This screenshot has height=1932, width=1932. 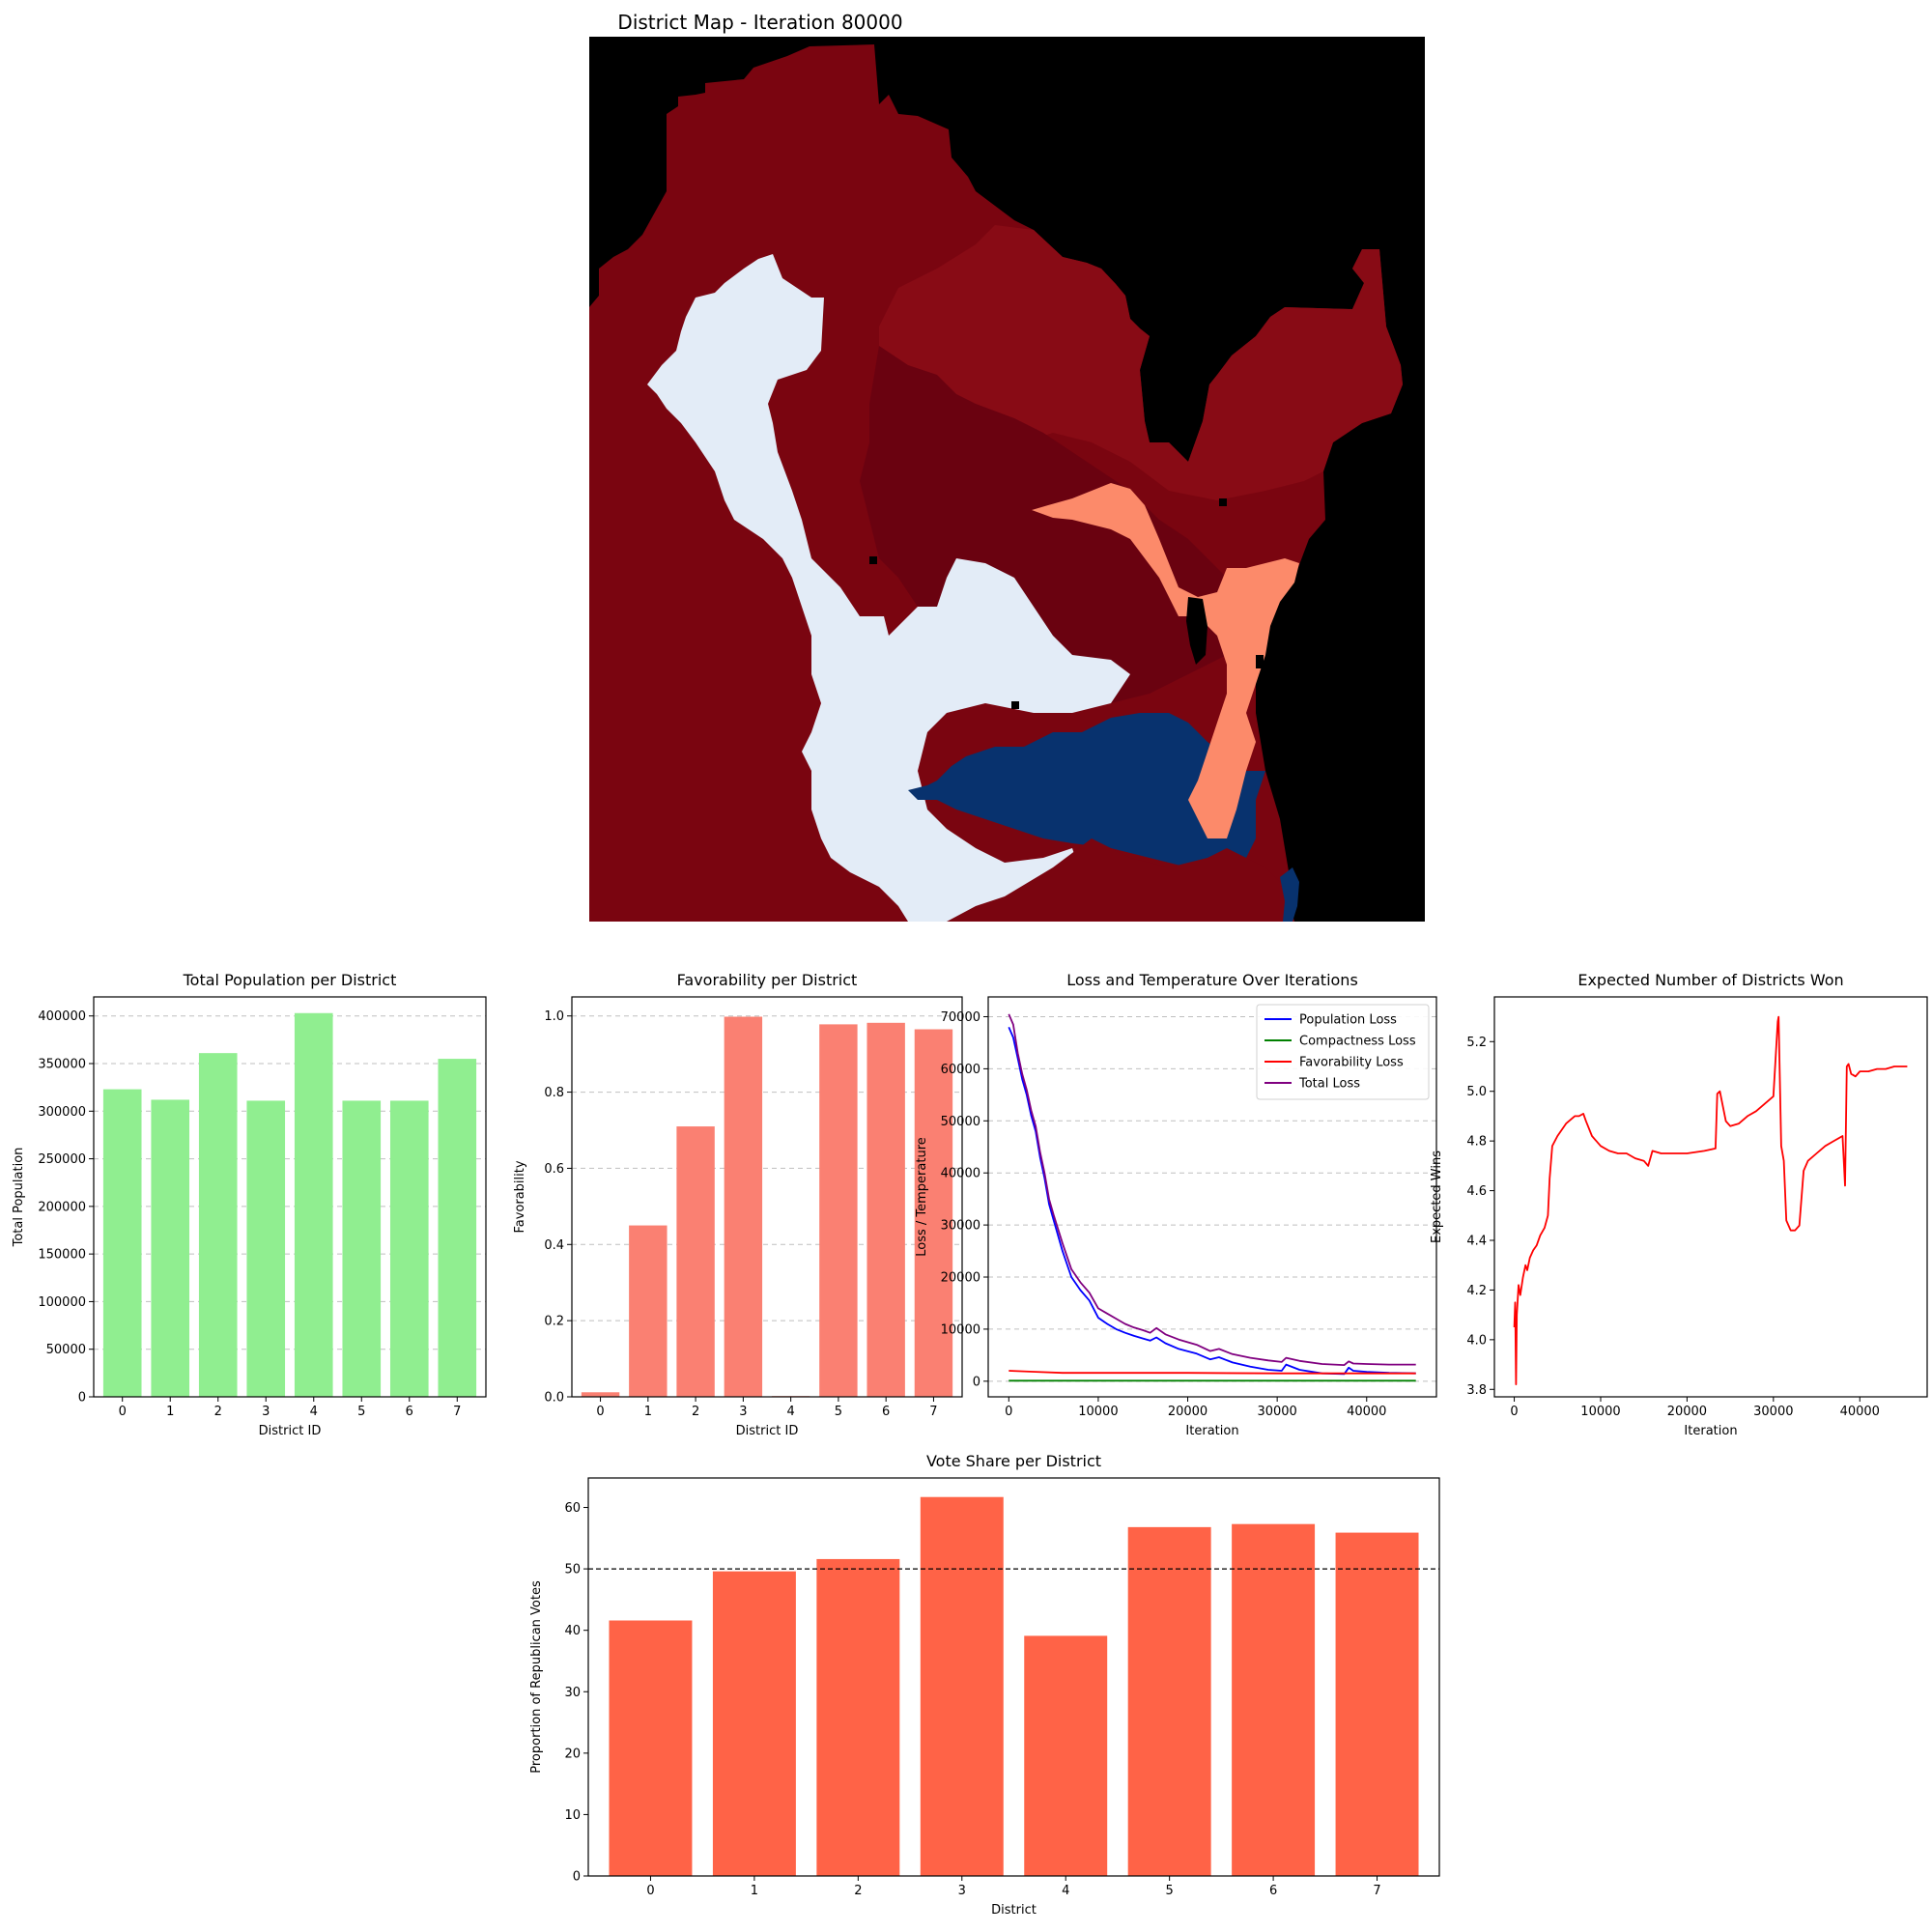 I want to click on y-tick-label: 50000, so click(x=960, y=1122).